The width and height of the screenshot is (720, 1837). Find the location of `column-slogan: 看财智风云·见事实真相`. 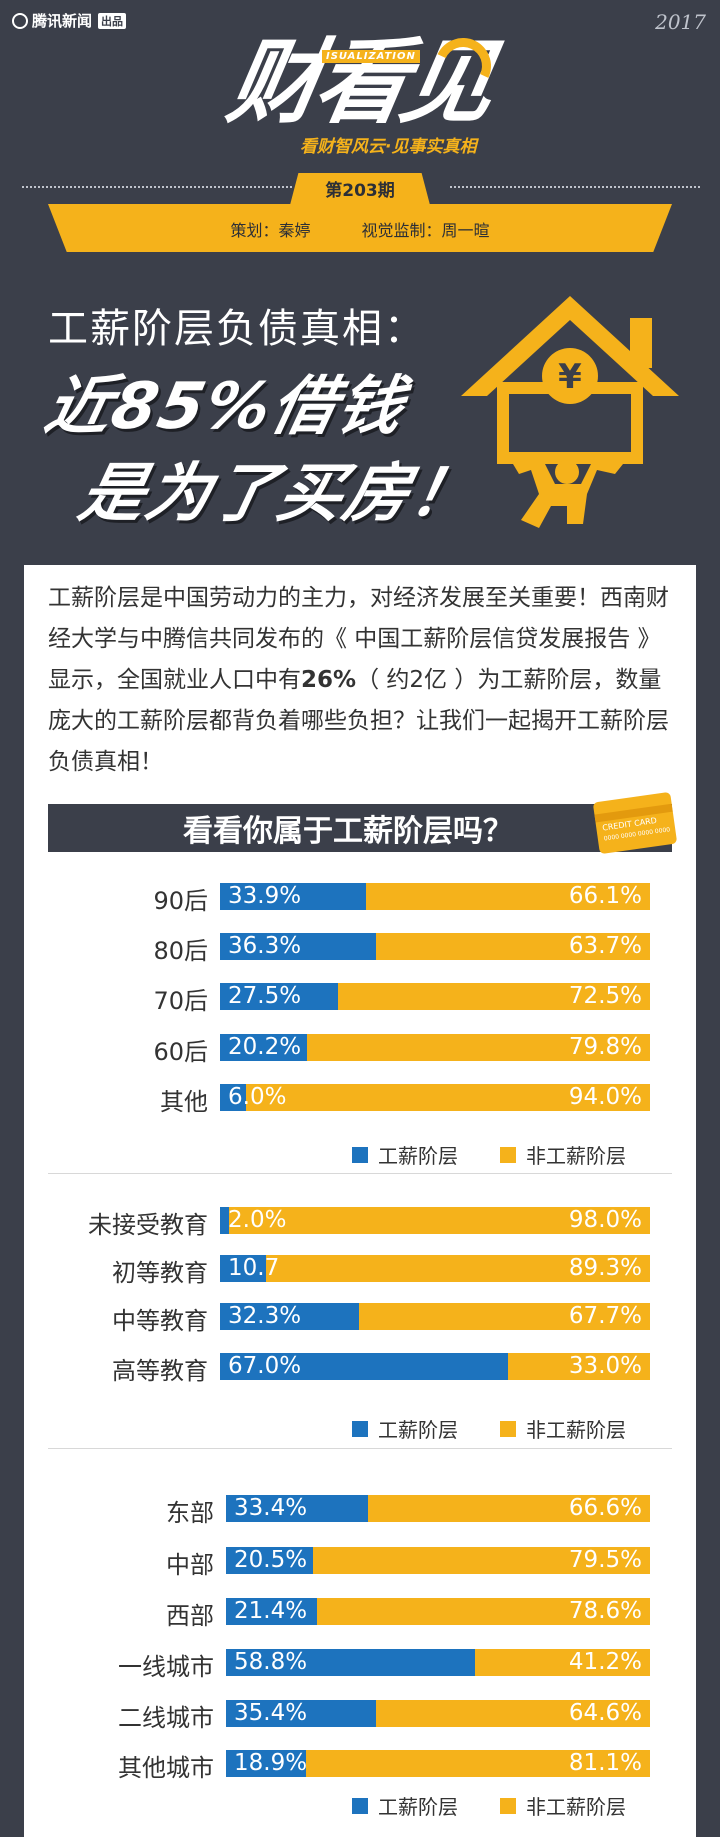

column-slogan: 看财智风云·见事实真相 is located at coordinates (388, 144).